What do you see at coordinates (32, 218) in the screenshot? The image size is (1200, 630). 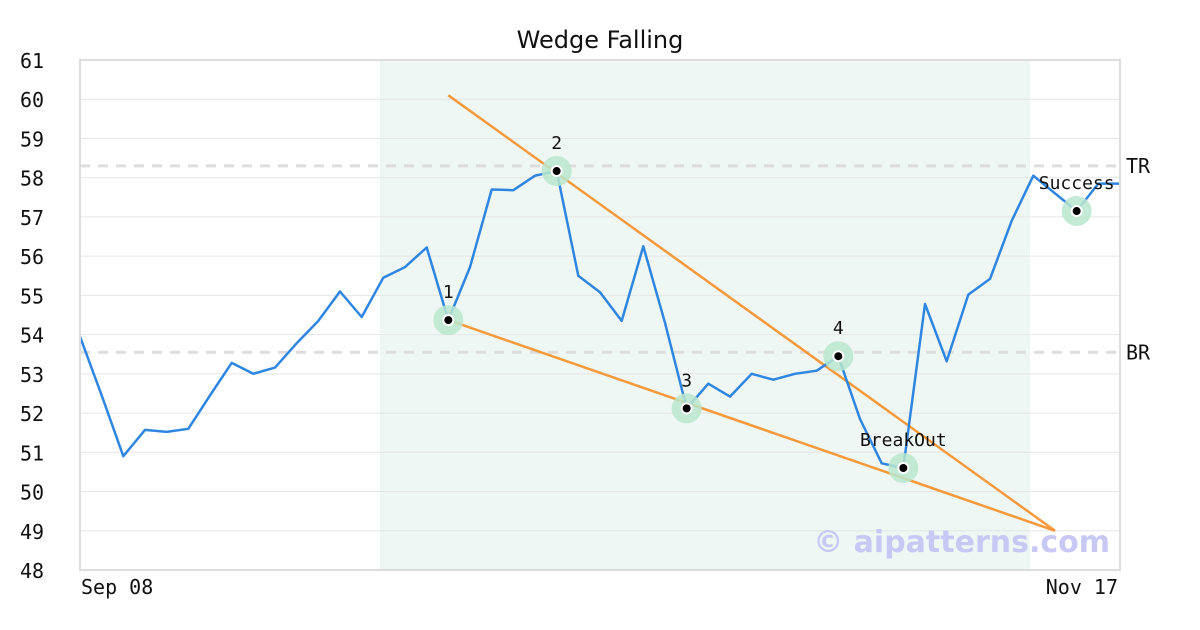 I see `y-tick-label: 57` at bounding box center [32, 218].